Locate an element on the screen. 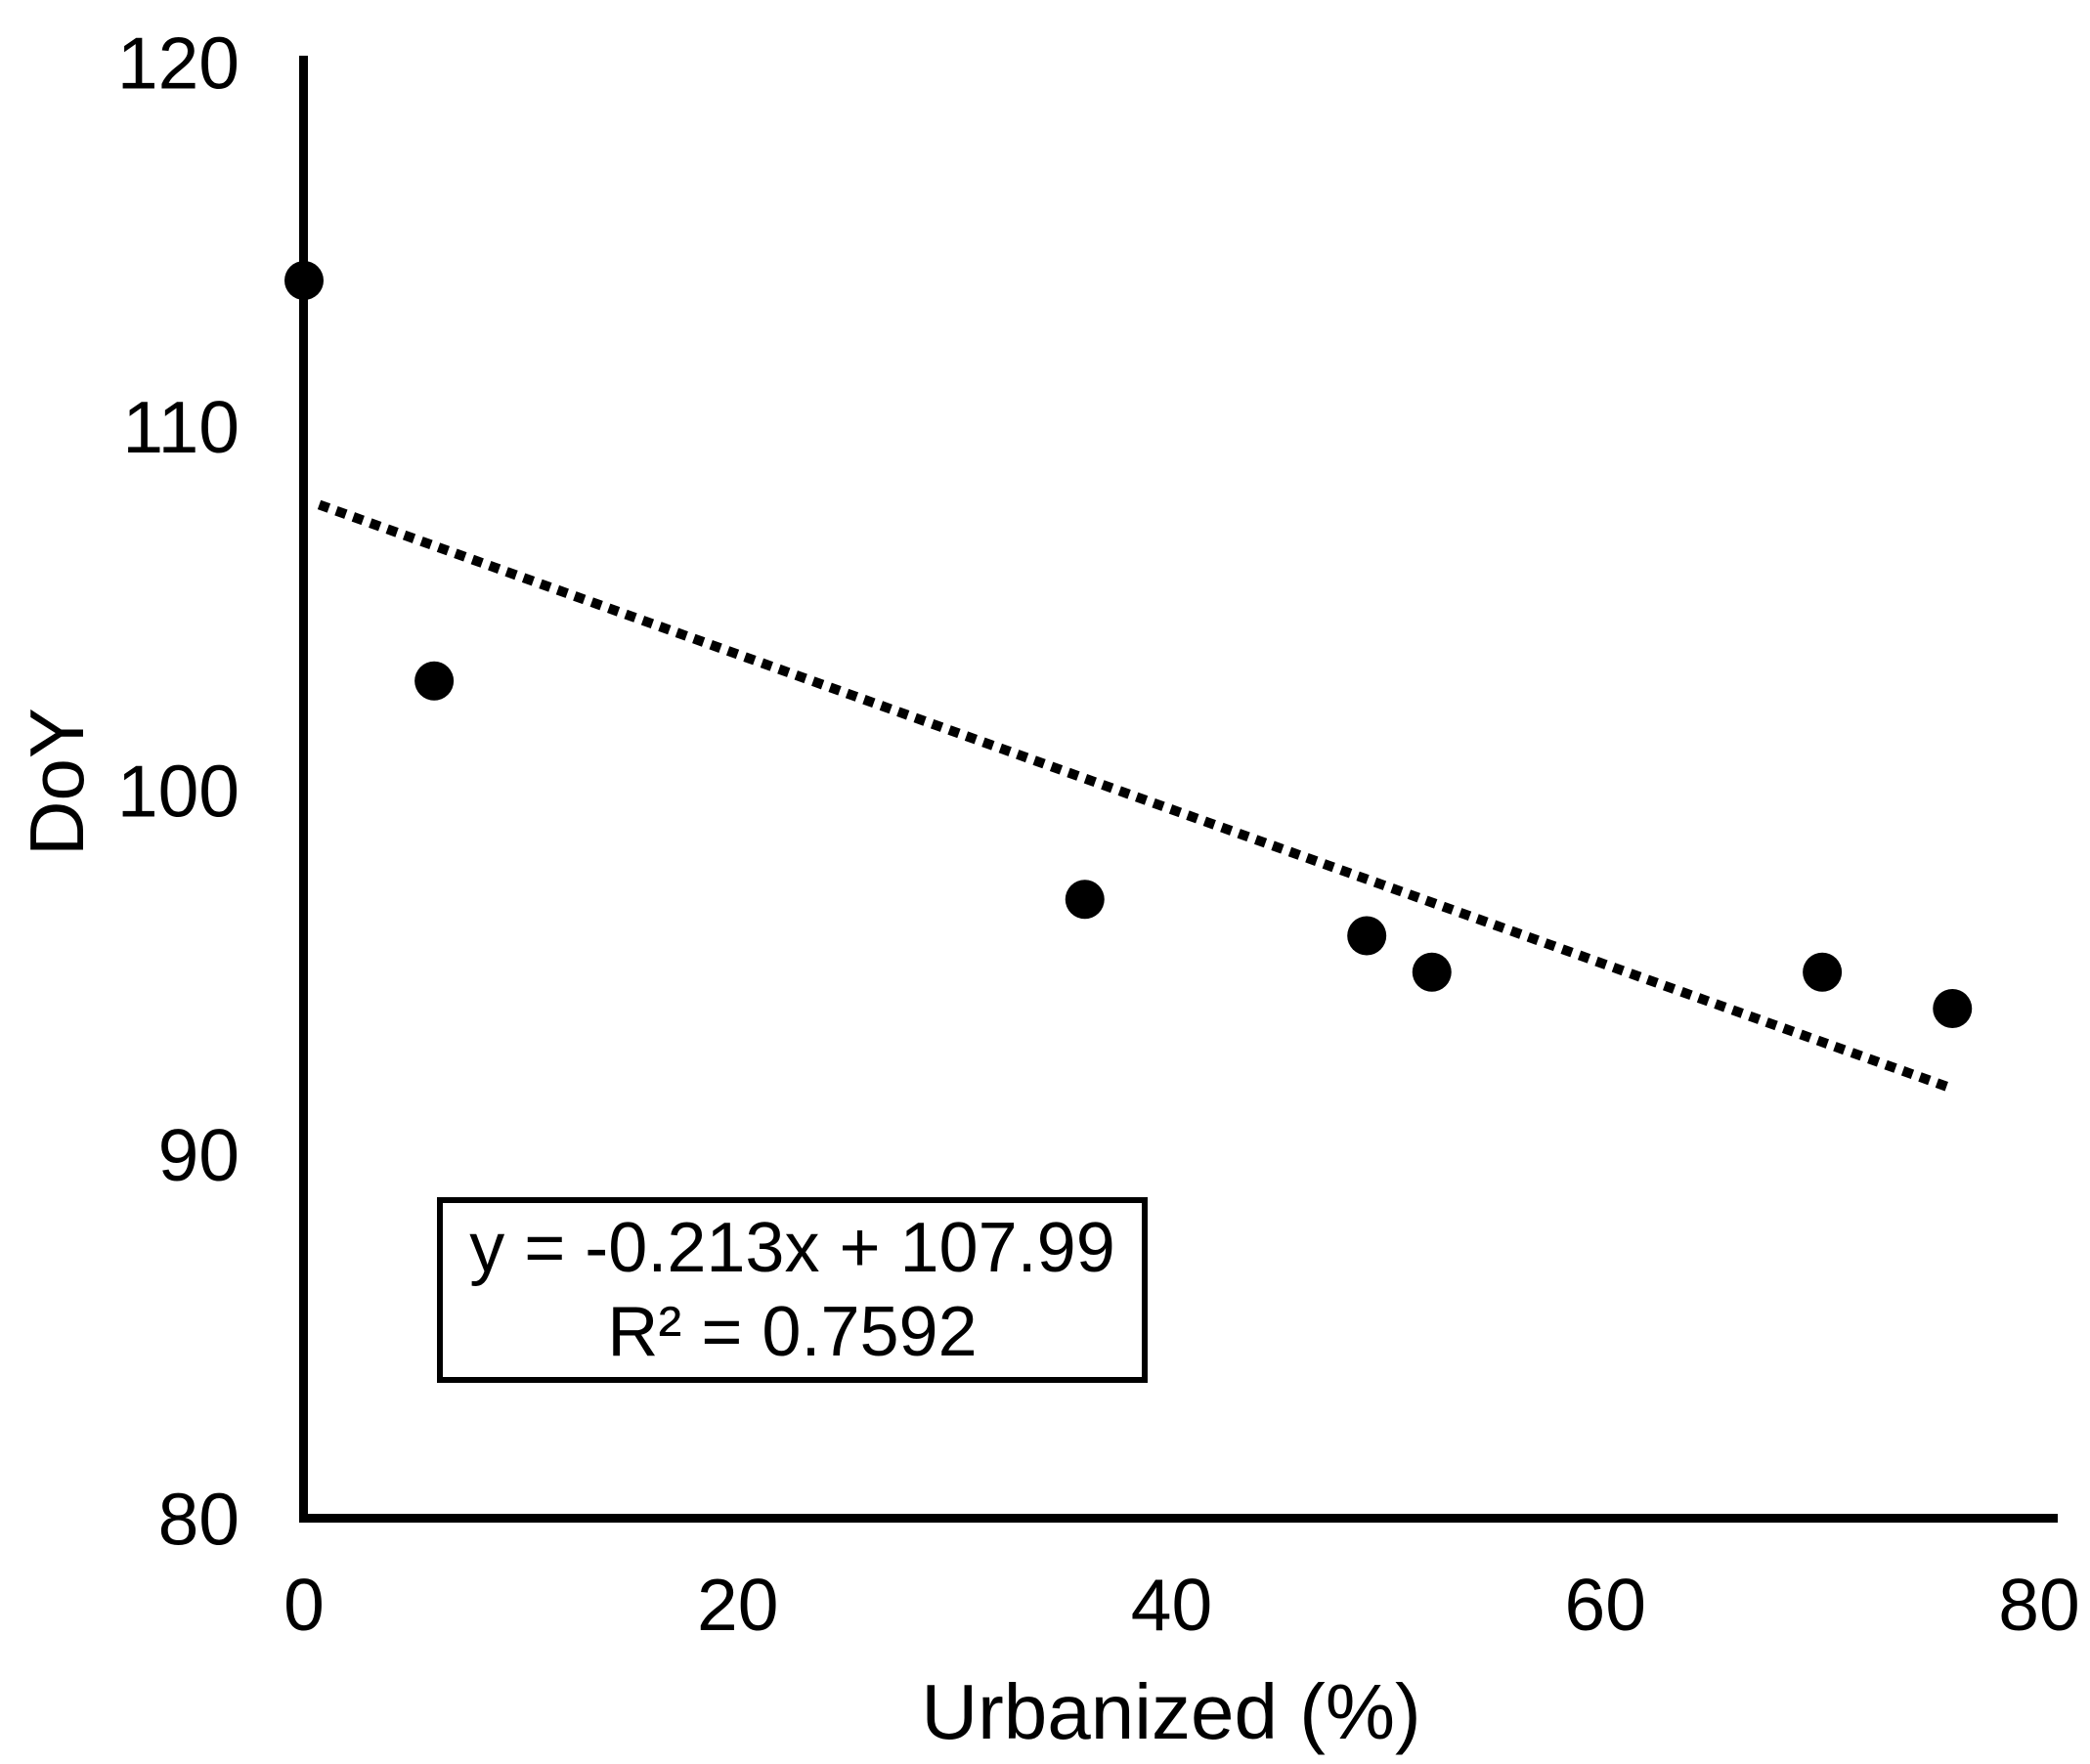 The height and width of the screenshot is (1764, 2090). x-tick-label: 20 is located at coordinates (737, 1605).